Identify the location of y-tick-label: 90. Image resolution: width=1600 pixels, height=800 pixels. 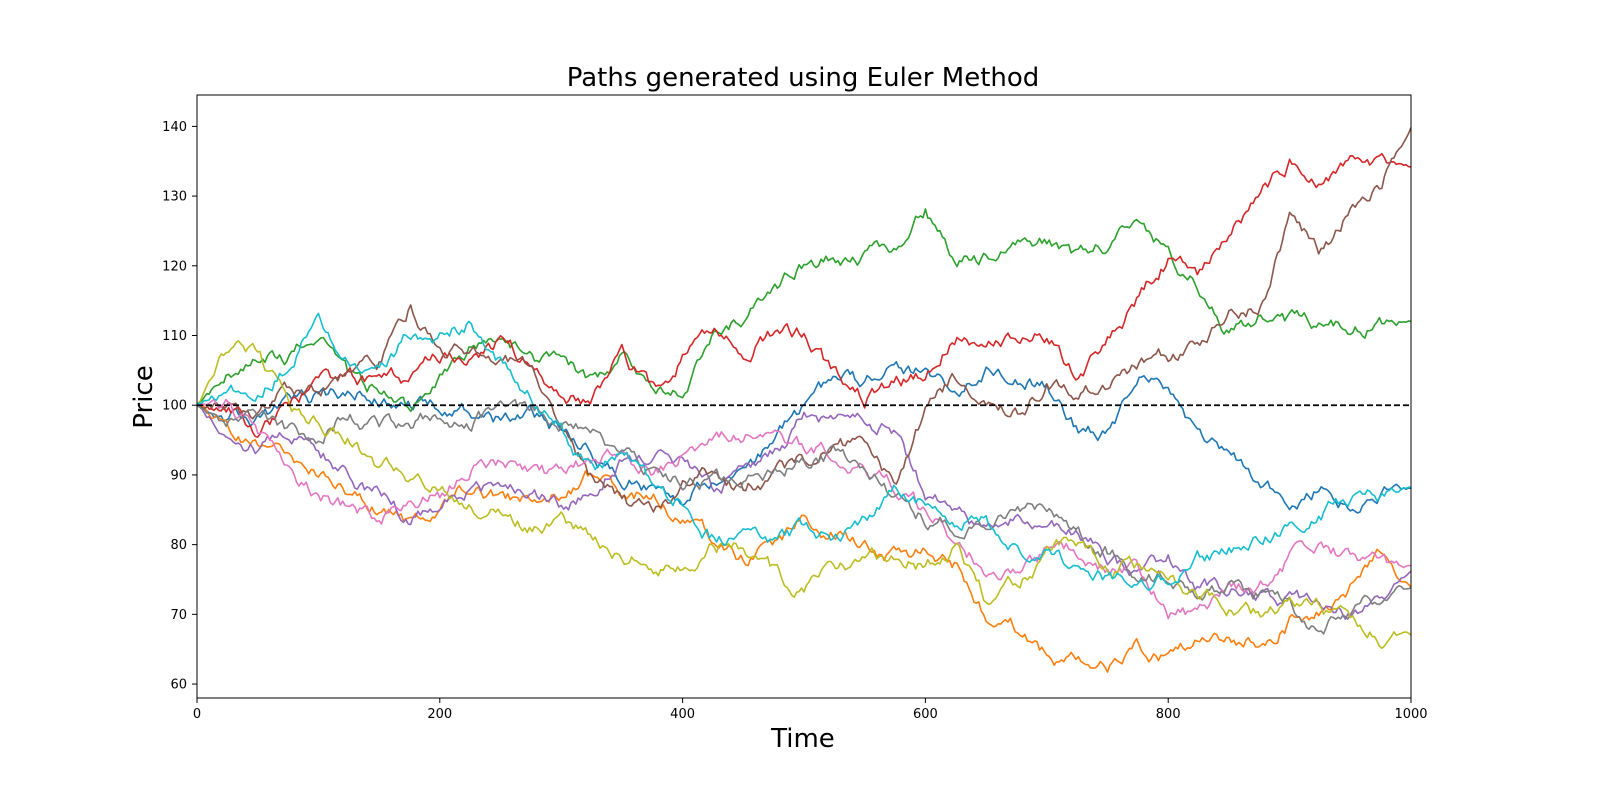
(178, 475).